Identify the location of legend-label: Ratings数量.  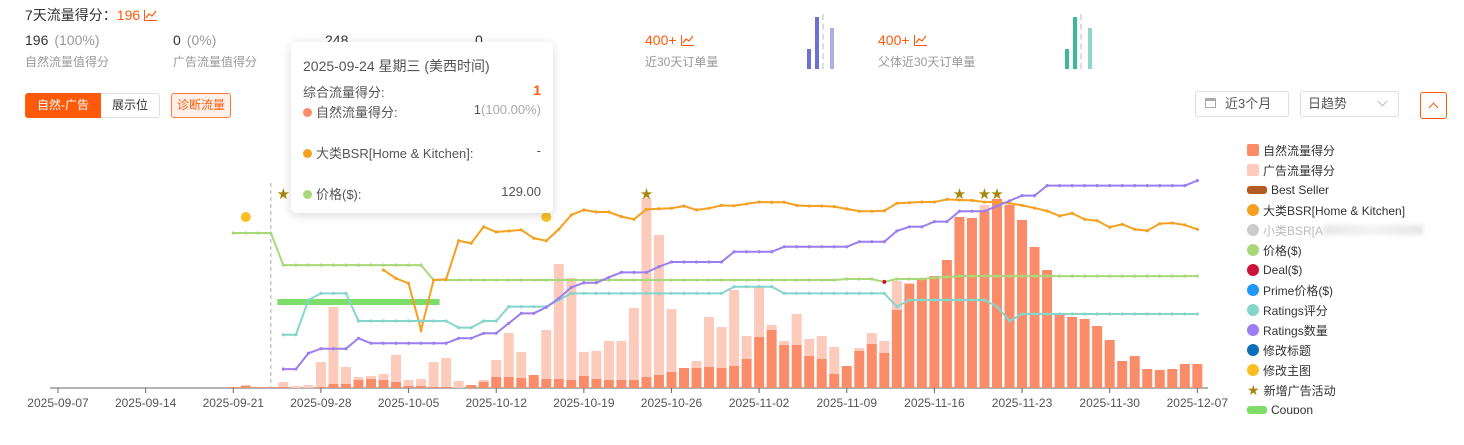
(1295, 330).